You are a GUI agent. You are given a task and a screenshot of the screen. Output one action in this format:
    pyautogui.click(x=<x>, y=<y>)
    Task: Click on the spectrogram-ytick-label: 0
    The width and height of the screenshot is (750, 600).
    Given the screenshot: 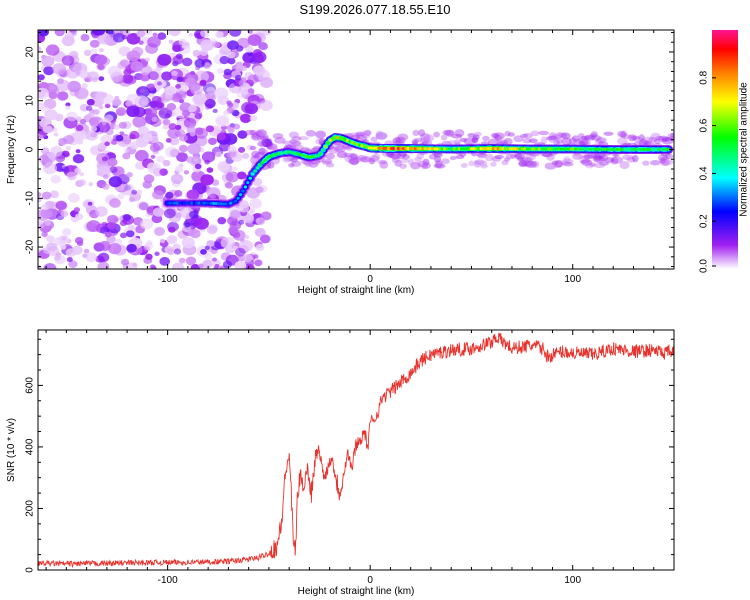 What is the action you would take?
    pyautogui.click(x=30, y=149)
    